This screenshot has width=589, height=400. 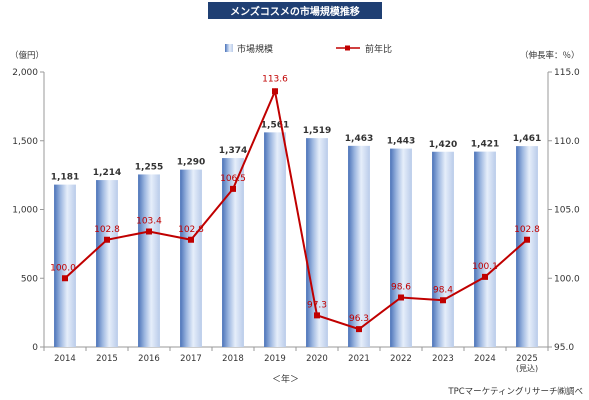 What do you see at coordinates (149, 359) in the screenshot?
I see `x-tick-label: 2016` at bounding box center [149, 359].